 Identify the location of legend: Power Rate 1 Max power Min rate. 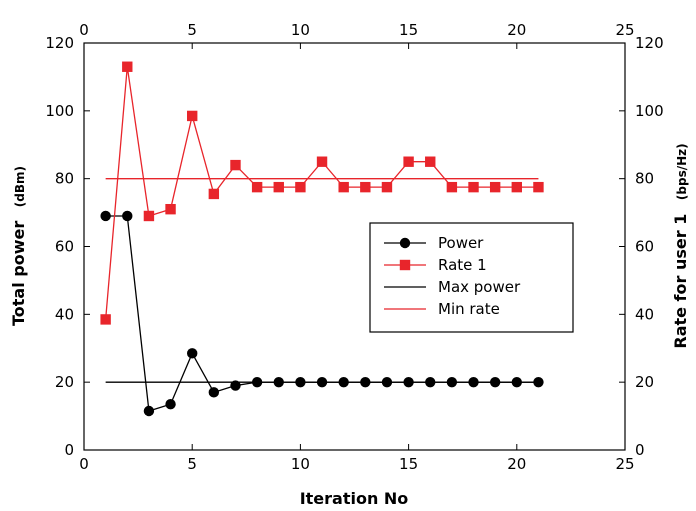
(471, 277).